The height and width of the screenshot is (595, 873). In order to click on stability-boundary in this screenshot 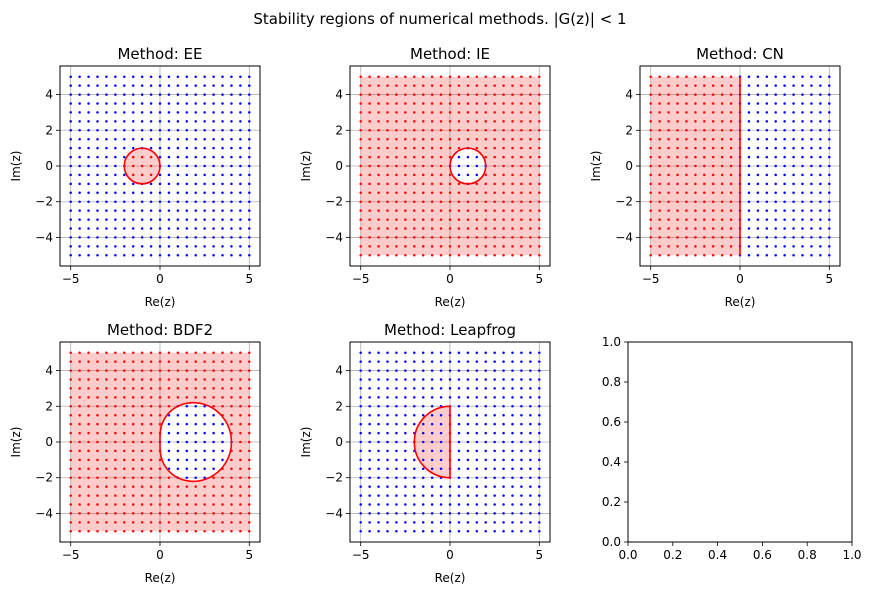, I will do `click(432, 442)`.